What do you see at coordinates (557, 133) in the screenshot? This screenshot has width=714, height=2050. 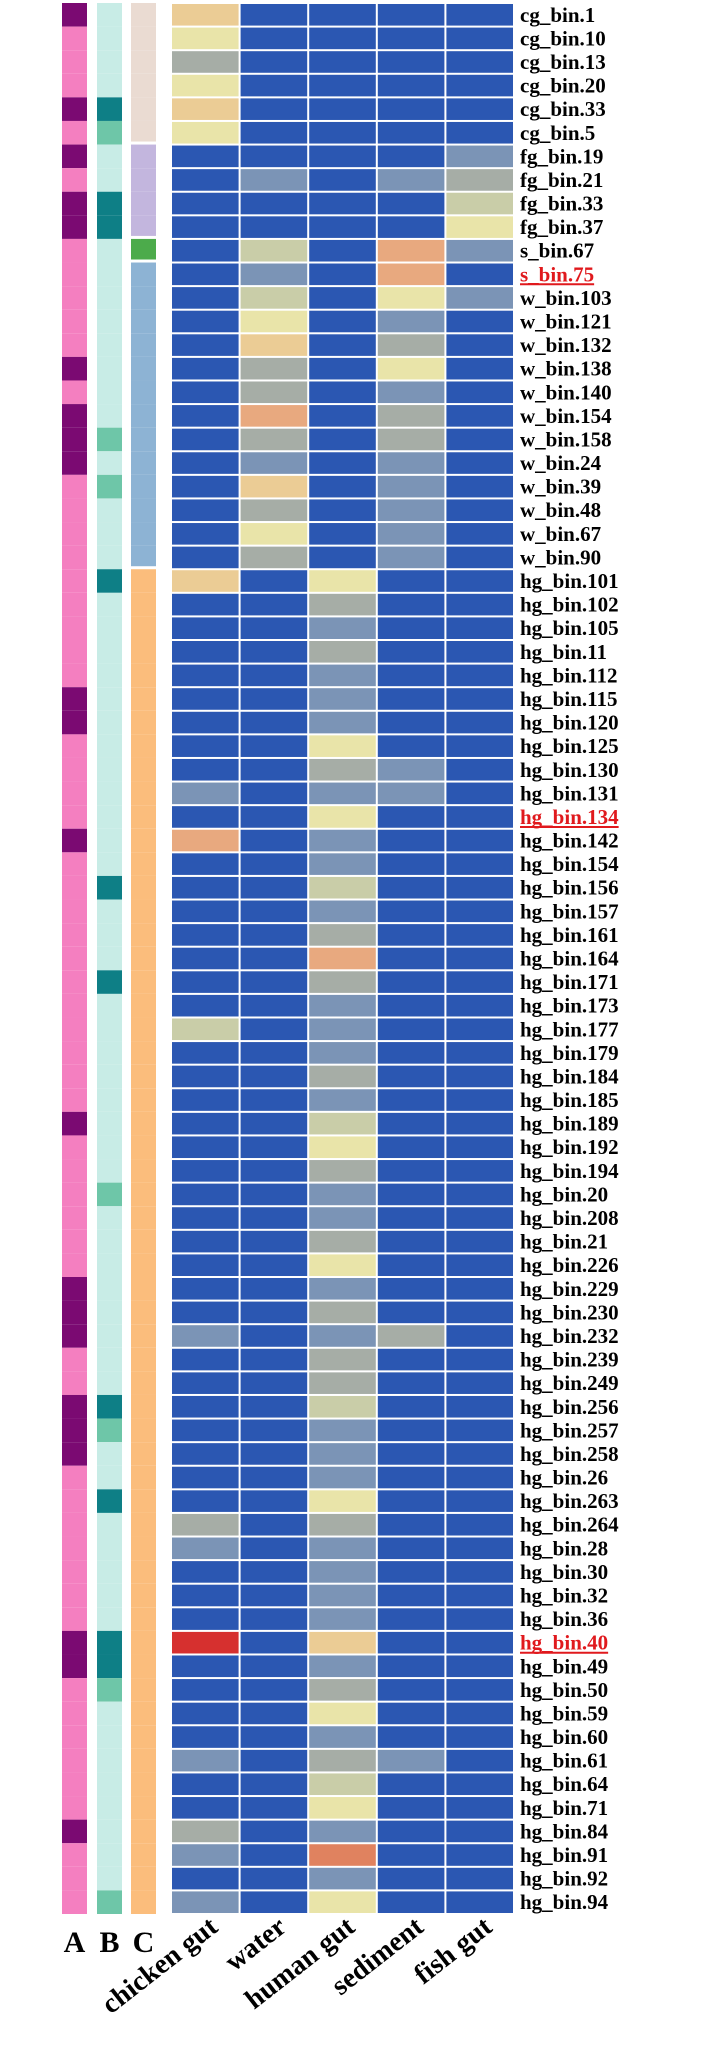 I see `row-label: cg_bin.5` at bounding box center [557, 133].